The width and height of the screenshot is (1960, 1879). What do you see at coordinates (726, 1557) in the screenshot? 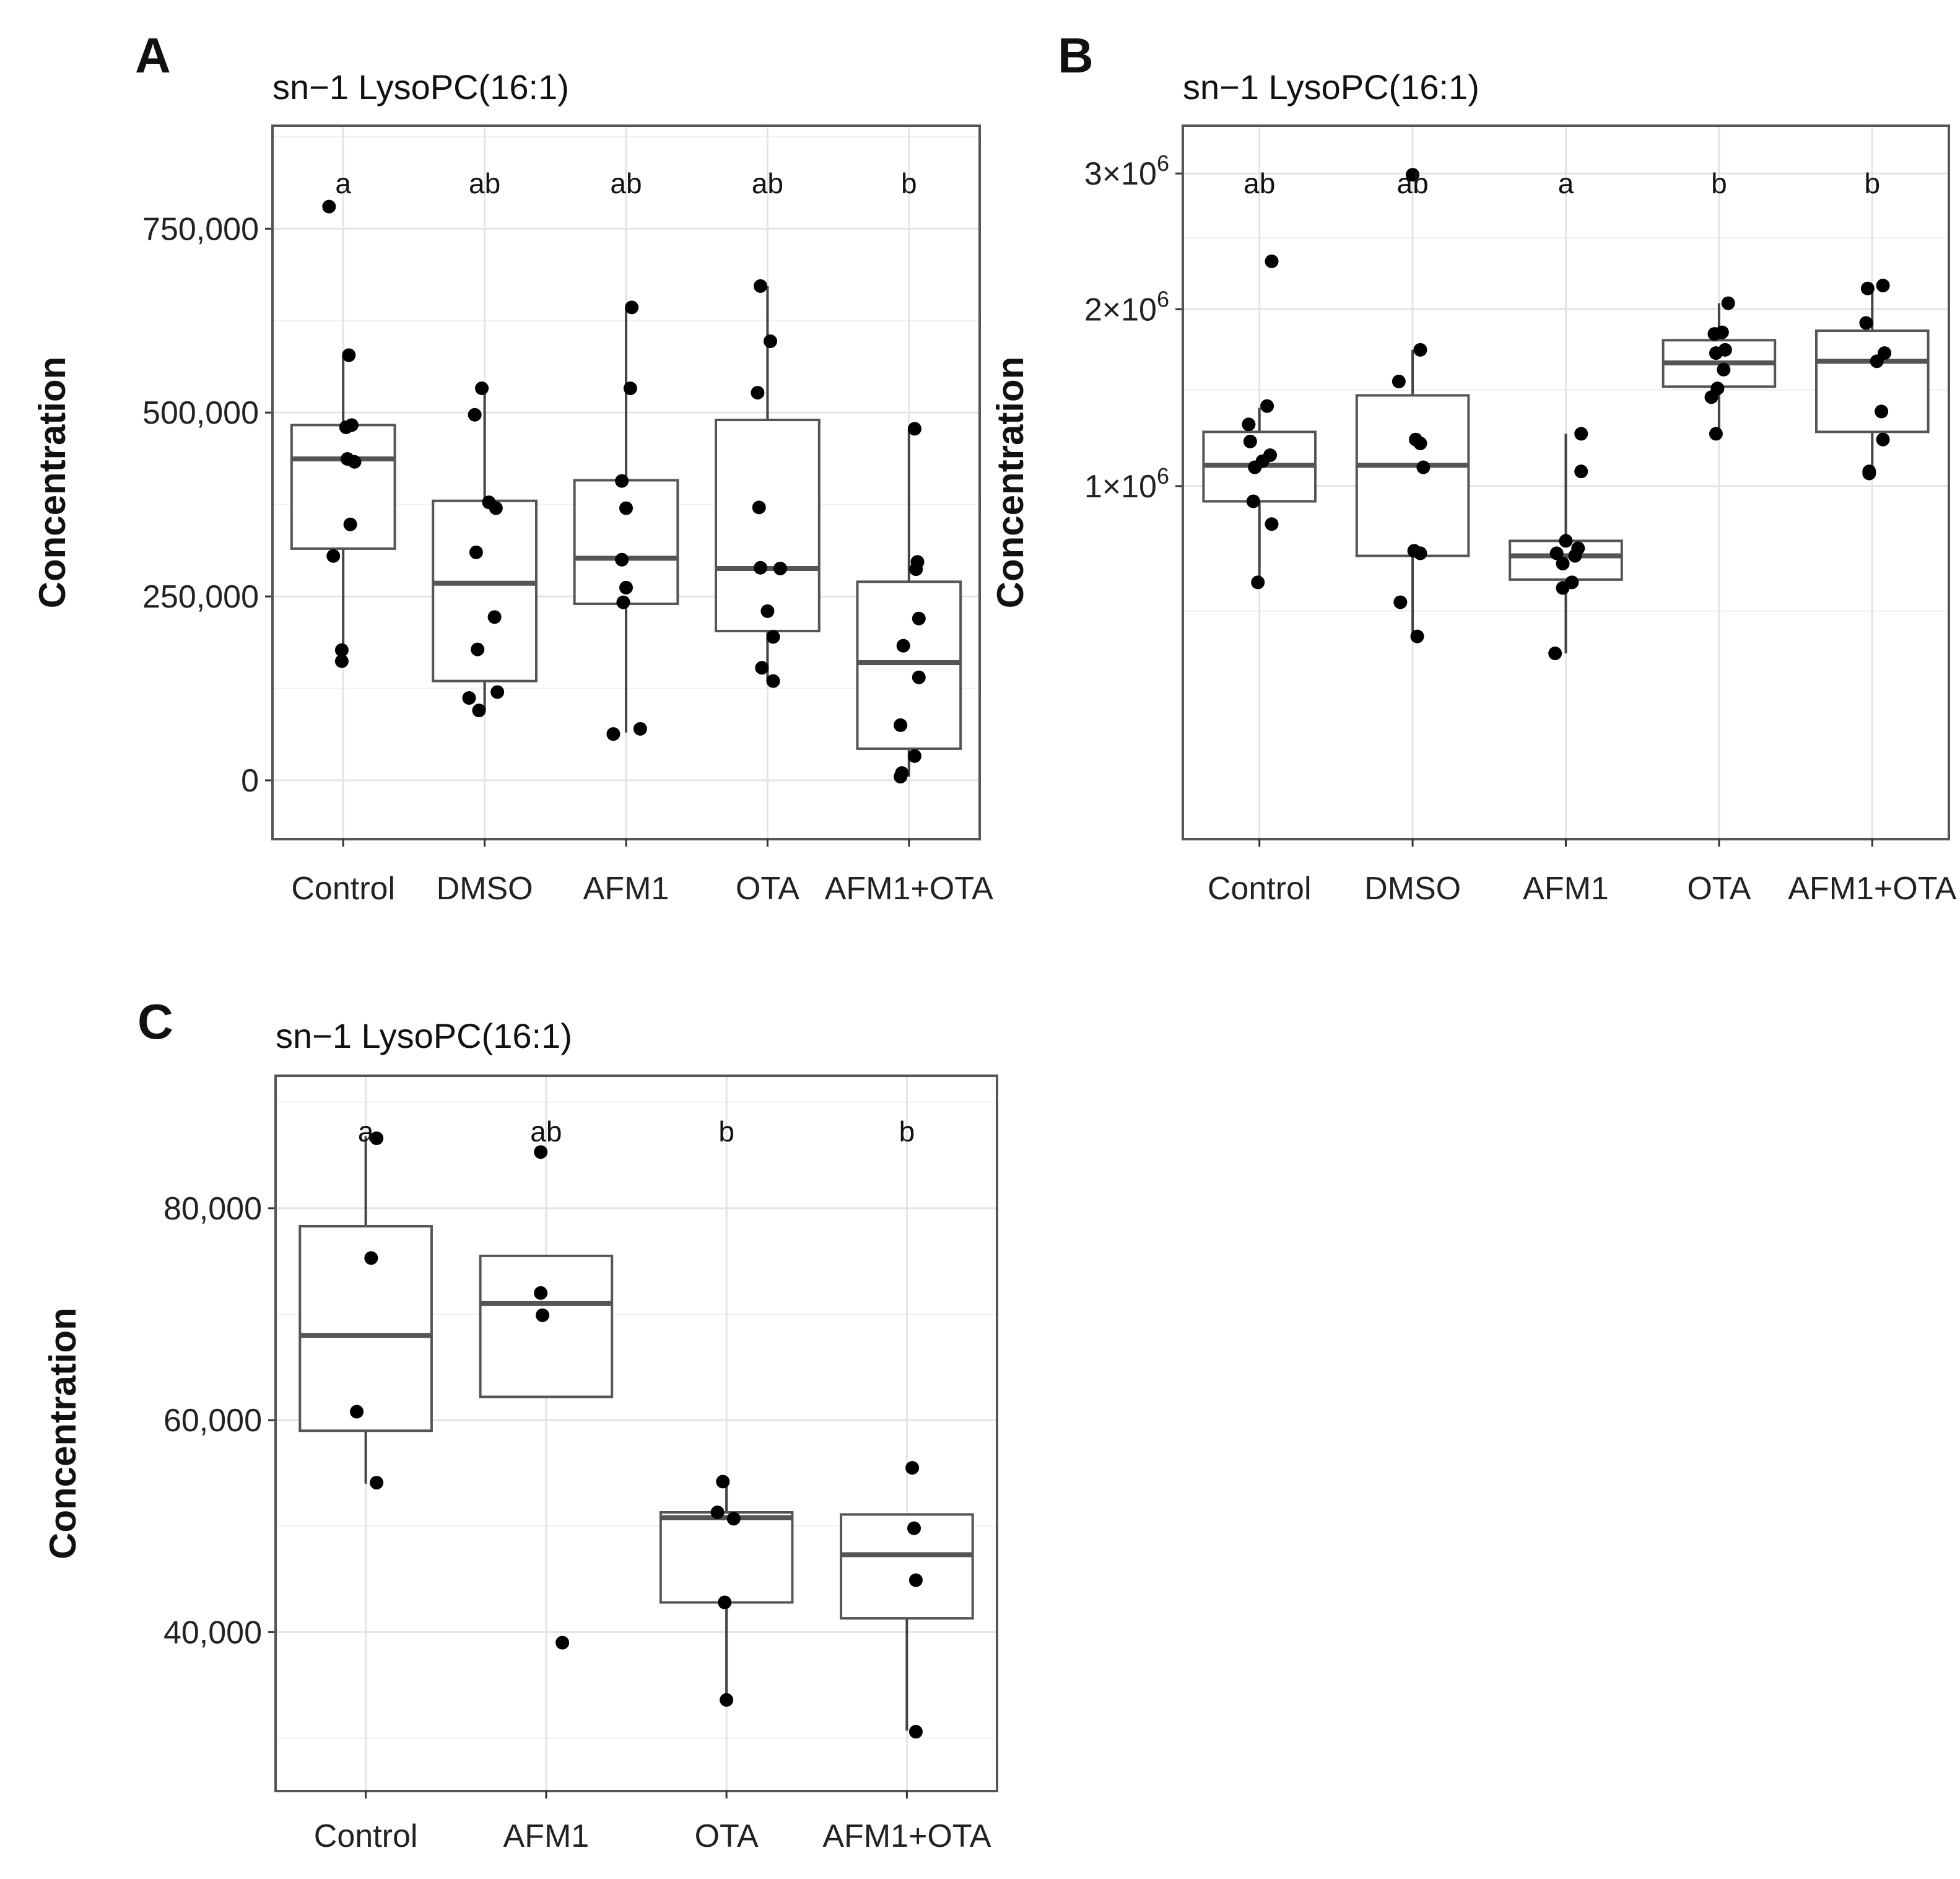
I see `box-ota` at bounding box center [726, 1557].